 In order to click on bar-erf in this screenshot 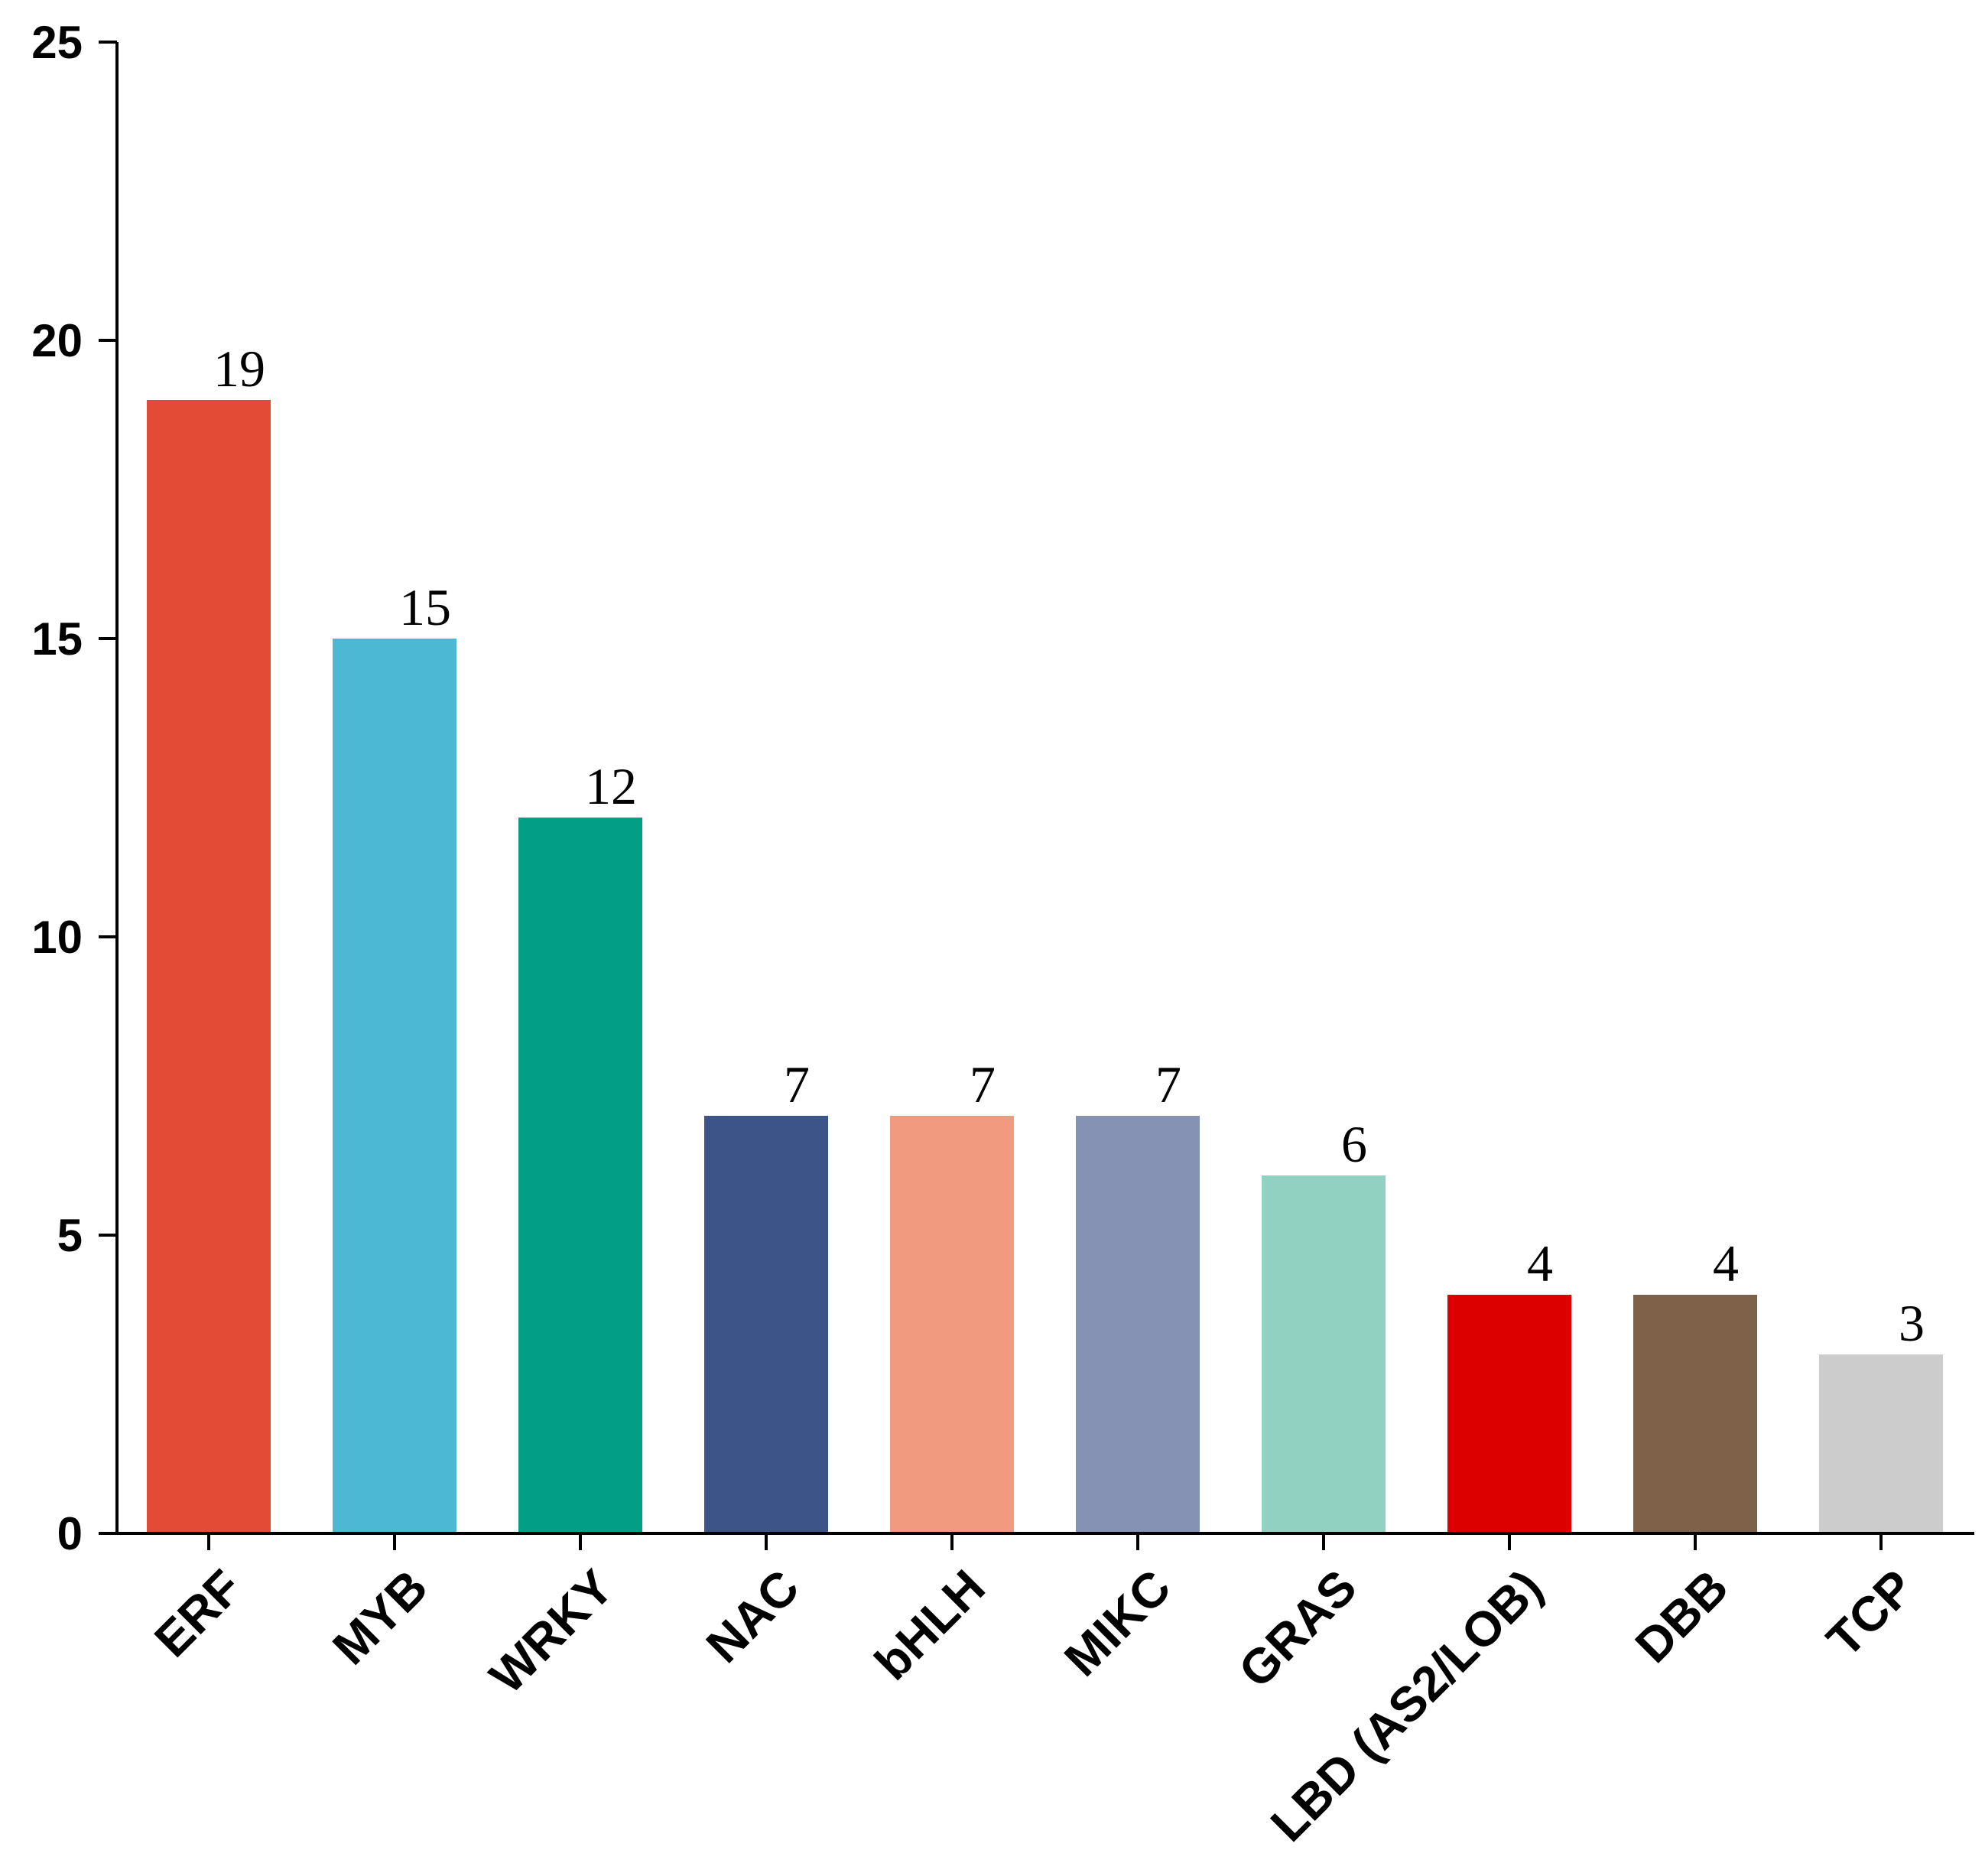, I will do `click(209, 966)`.